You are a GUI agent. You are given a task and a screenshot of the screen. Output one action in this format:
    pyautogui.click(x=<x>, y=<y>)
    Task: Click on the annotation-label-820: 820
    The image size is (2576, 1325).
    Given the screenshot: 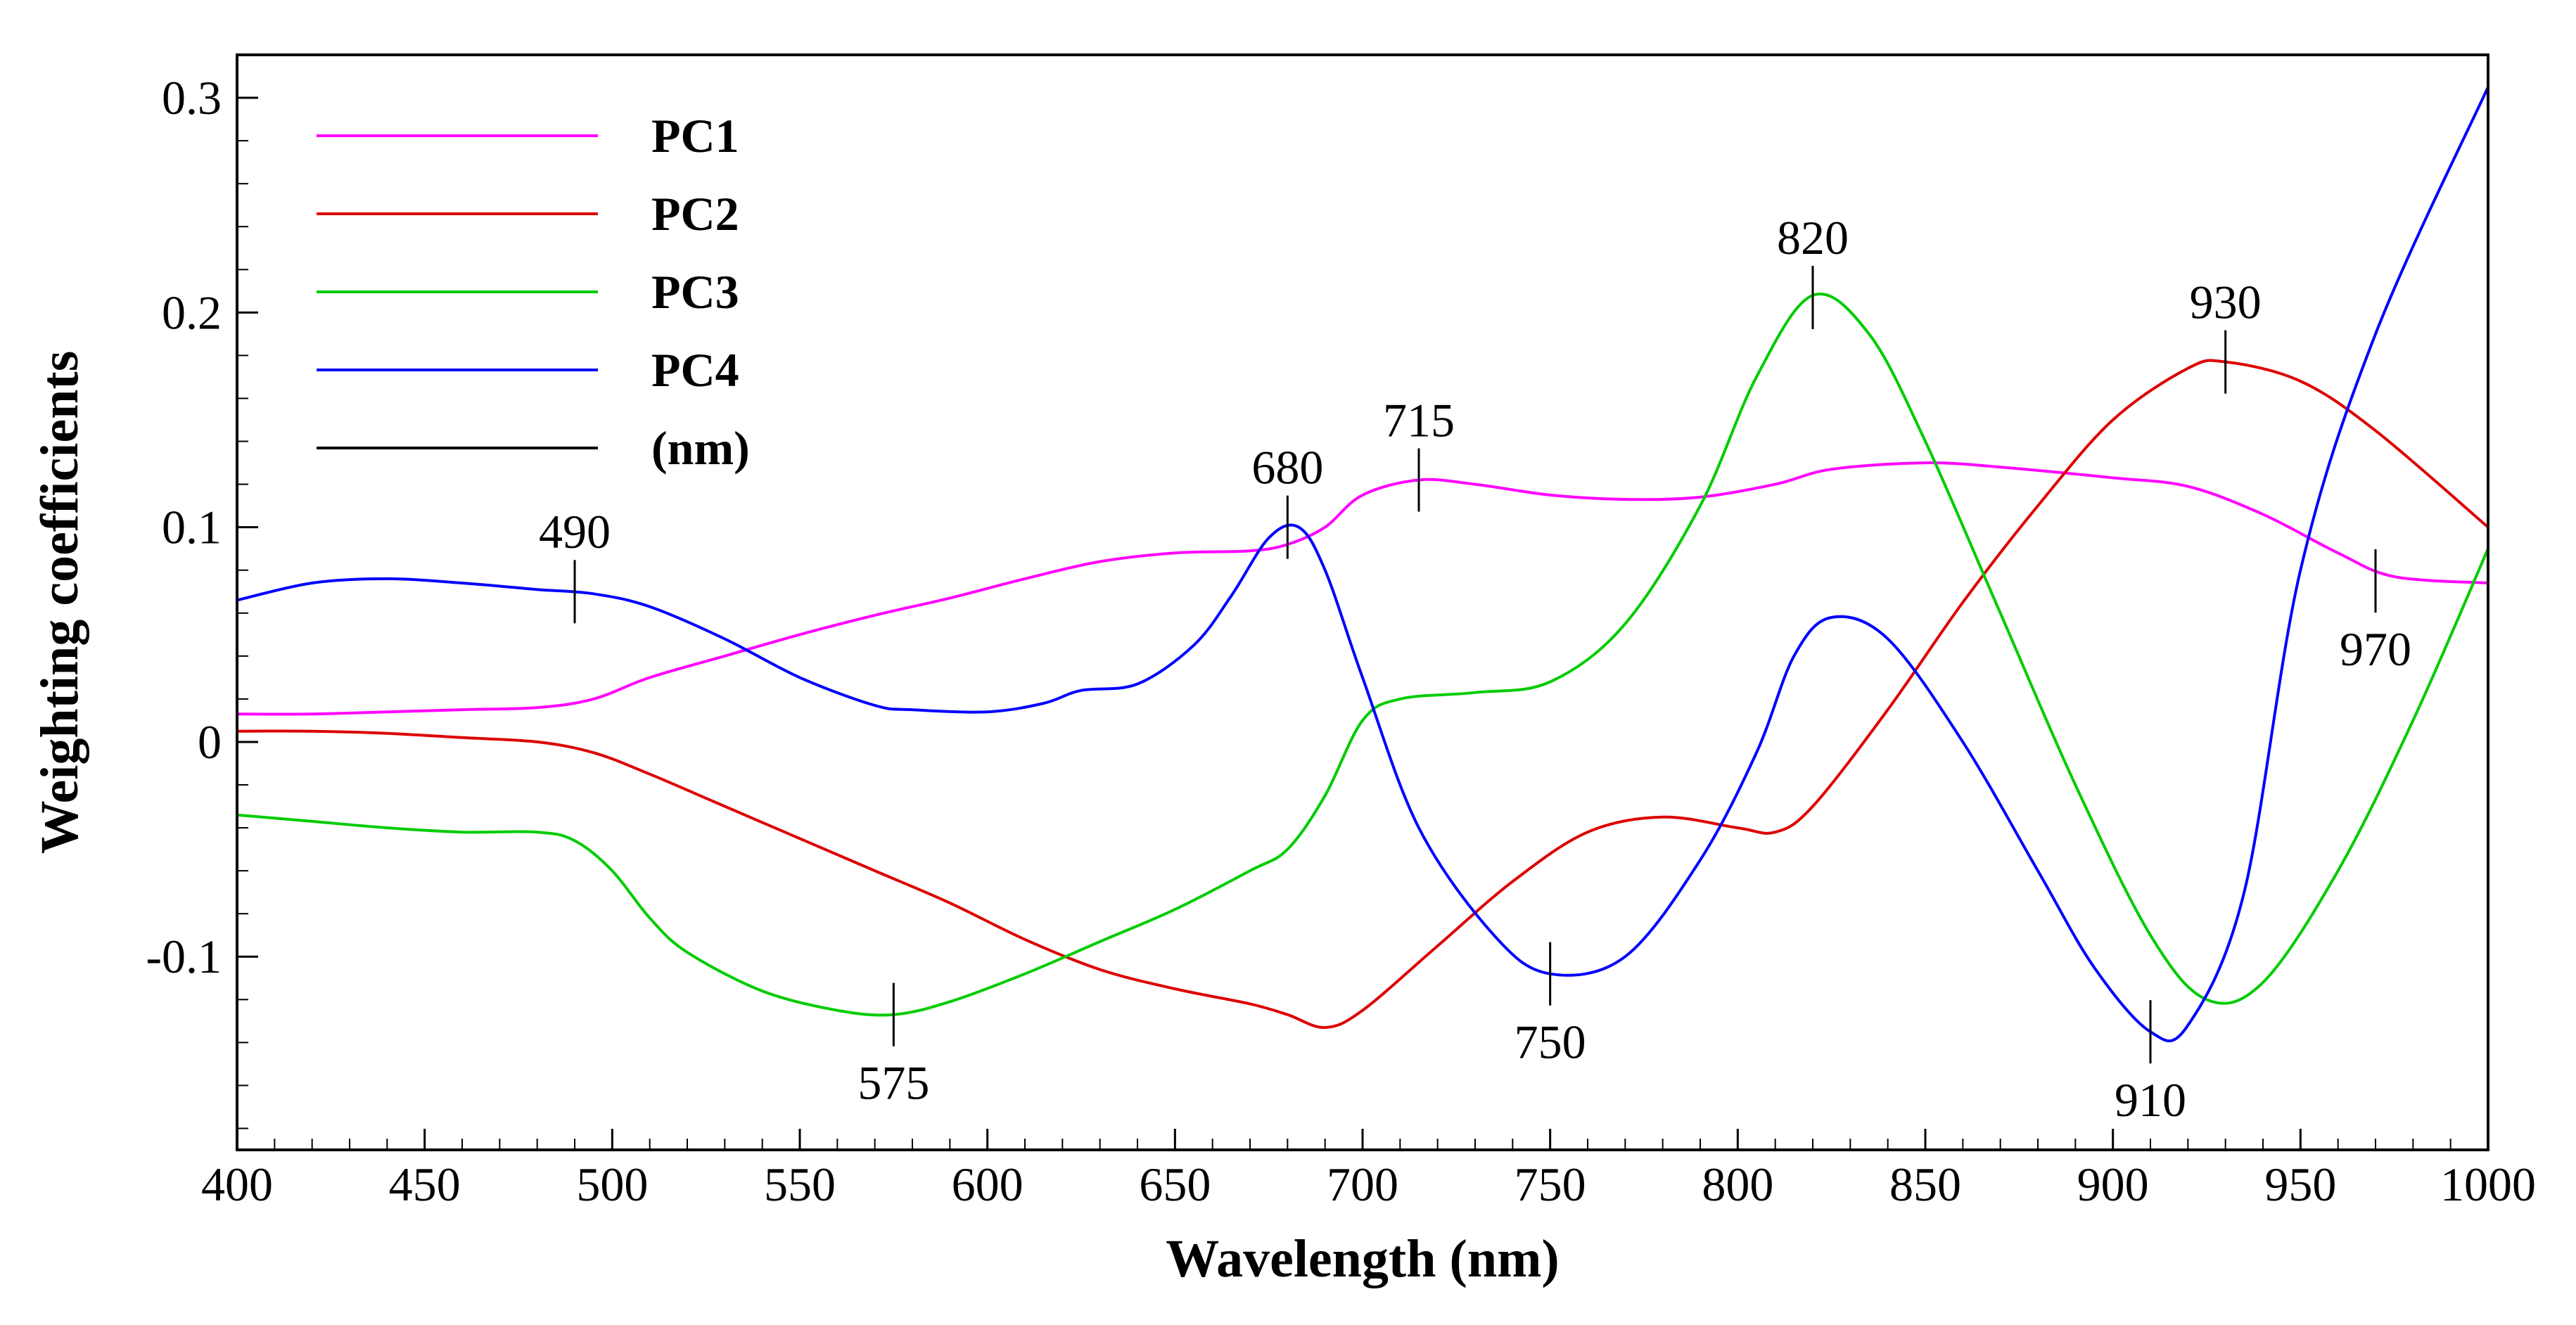 What is the action you would take?
    pyautogui.click(x=1813, y=237)
    